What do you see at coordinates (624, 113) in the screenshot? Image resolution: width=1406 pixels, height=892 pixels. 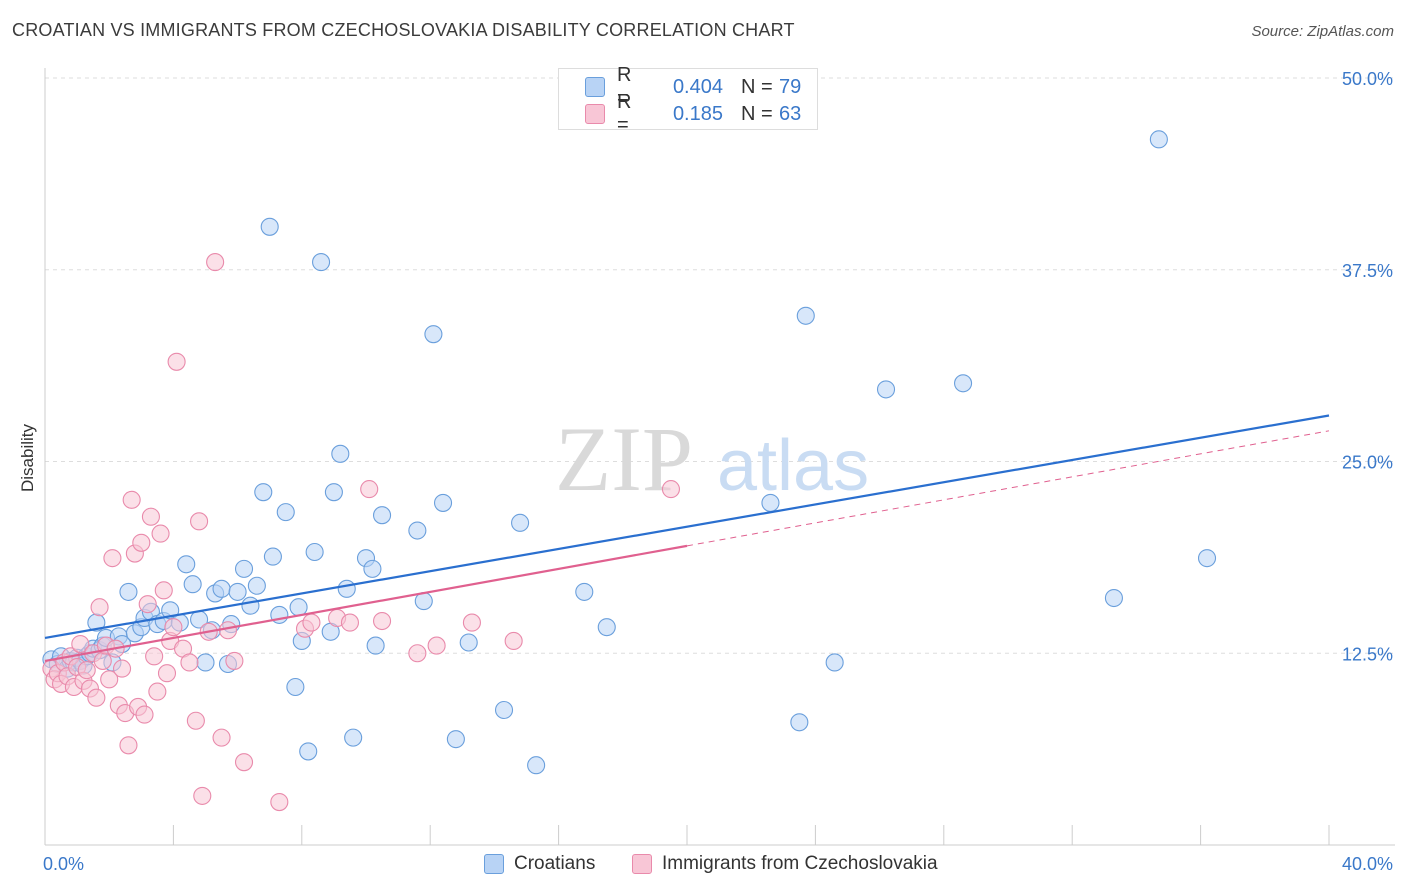 I see `legend-r-label: R =` at bounding box center [624, 113].